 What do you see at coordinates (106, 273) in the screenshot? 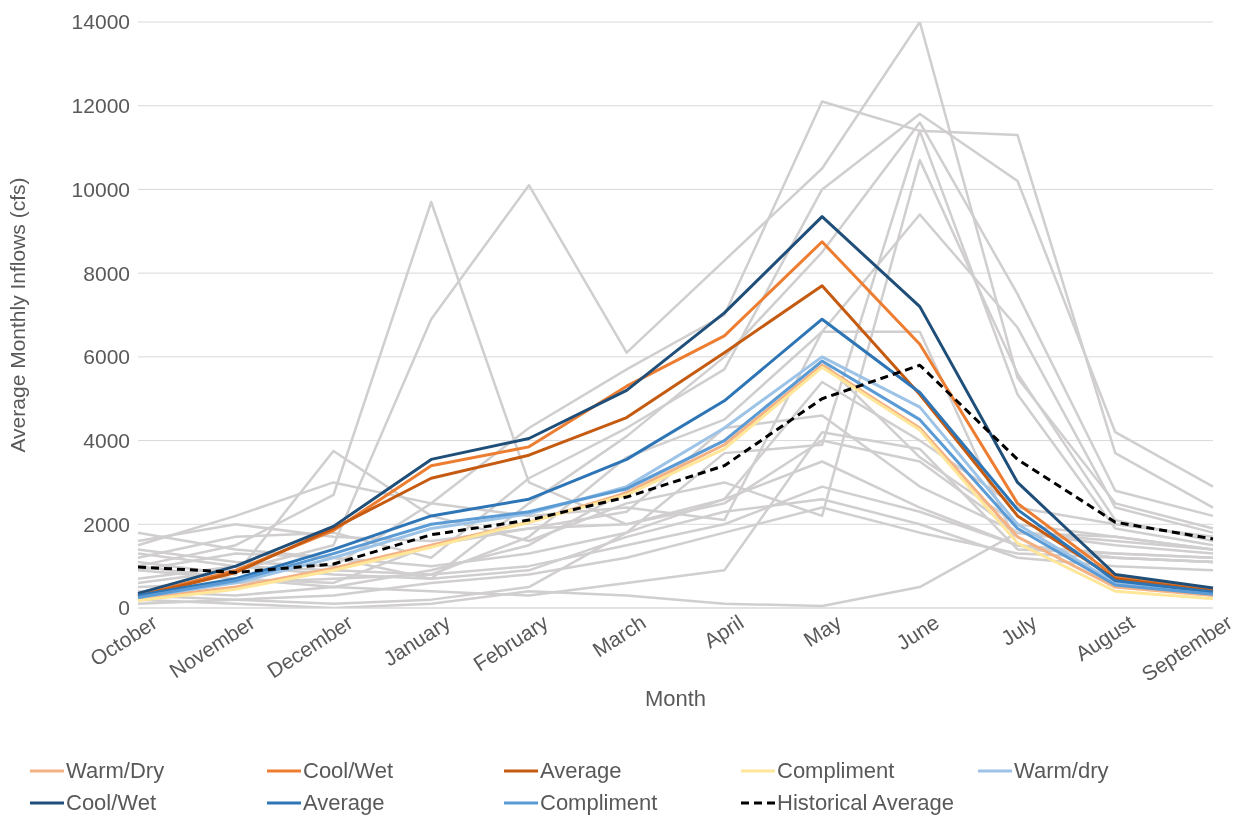
I see `y-tick-label: 8000` at bounding box center [106, 273].